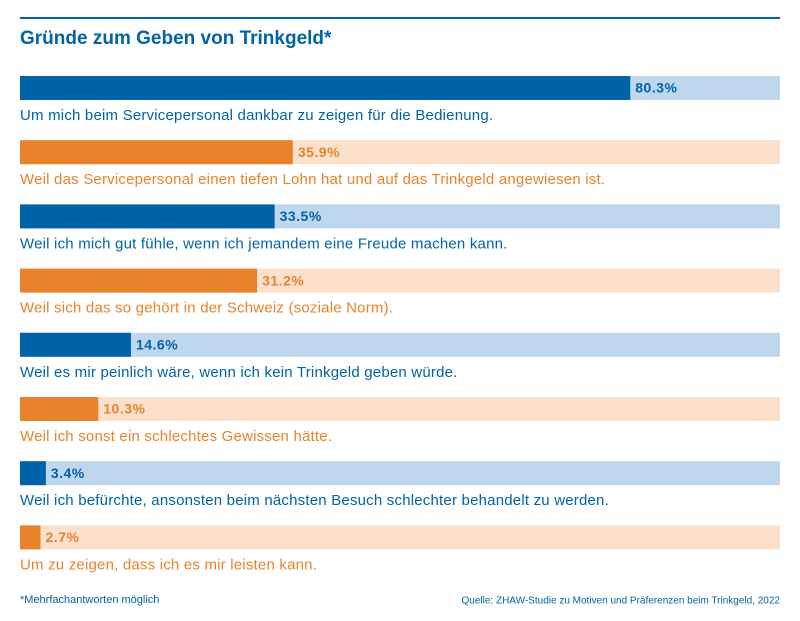 The width and height of the screenshot is (800, 621). I want to click on value-label: 3.4%, so click(68, 473).